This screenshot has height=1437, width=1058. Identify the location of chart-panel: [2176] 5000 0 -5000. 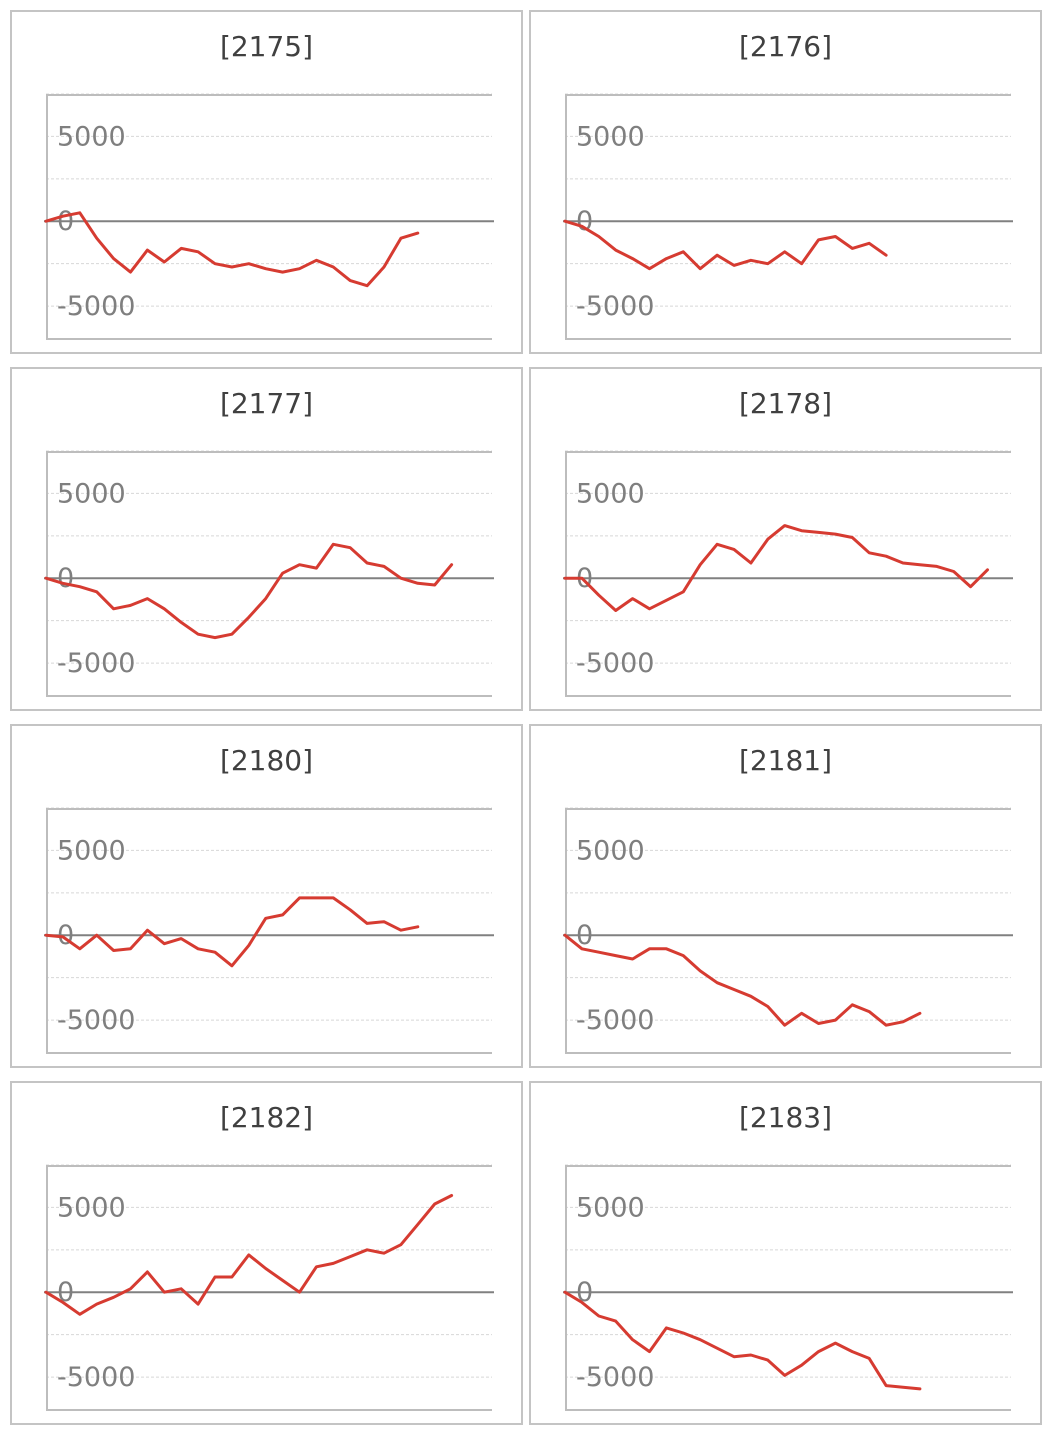
(785, 182).